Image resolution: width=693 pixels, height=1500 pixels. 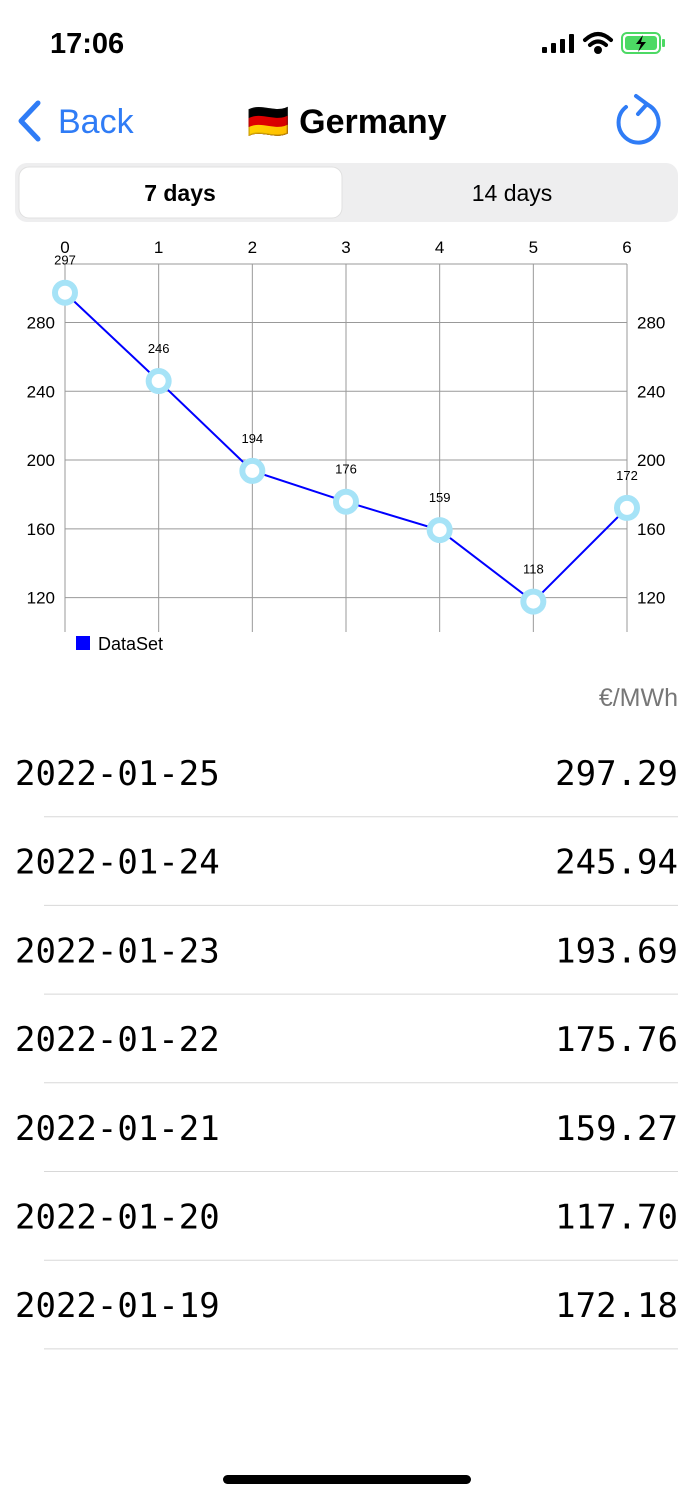 I want to click on segment-selected, so click(x=180, y=192).